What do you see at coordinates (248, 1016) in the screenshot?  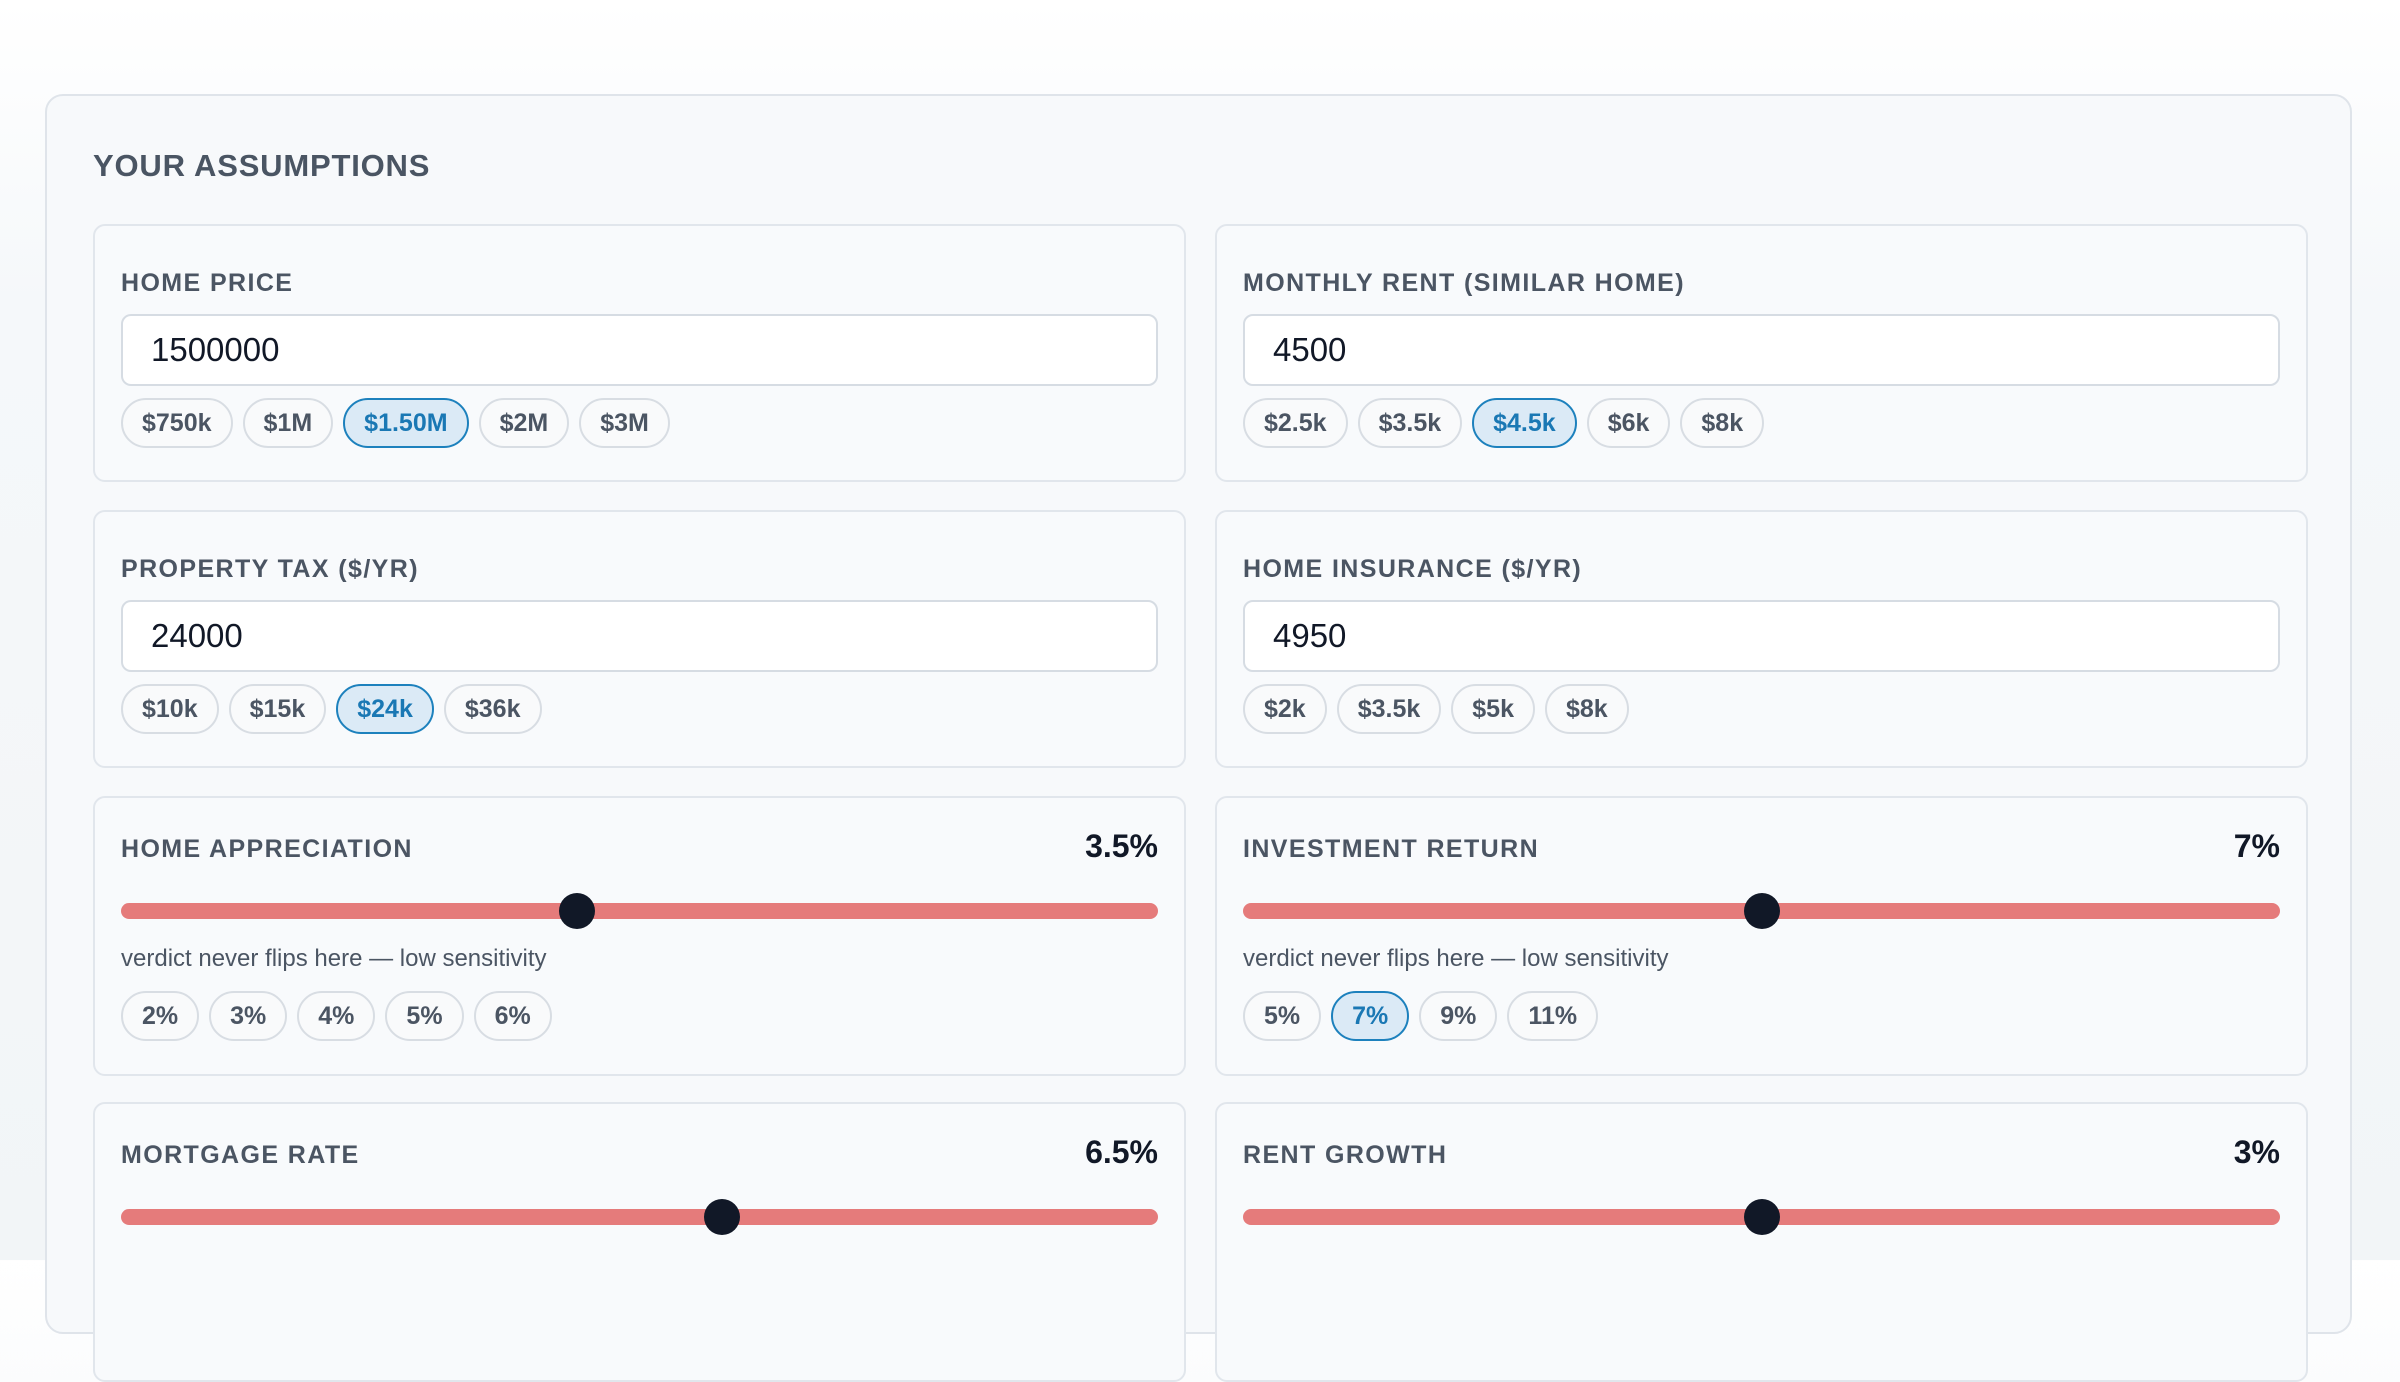 I see `preset-chip: 3%` at bounding box center [248, 1016].